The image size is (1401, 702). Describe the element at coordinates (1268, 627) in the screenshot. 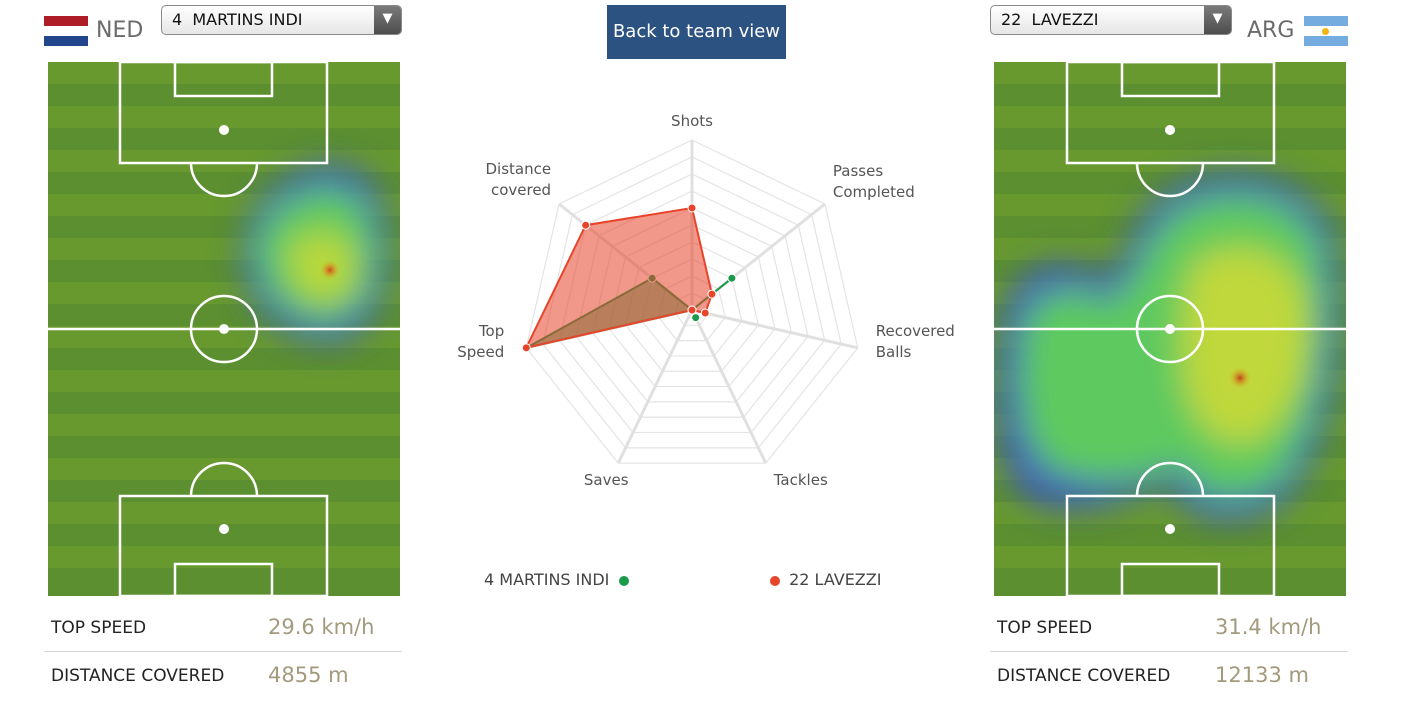

I see `right-top-speed-value: 31.4 km/h` at that location.